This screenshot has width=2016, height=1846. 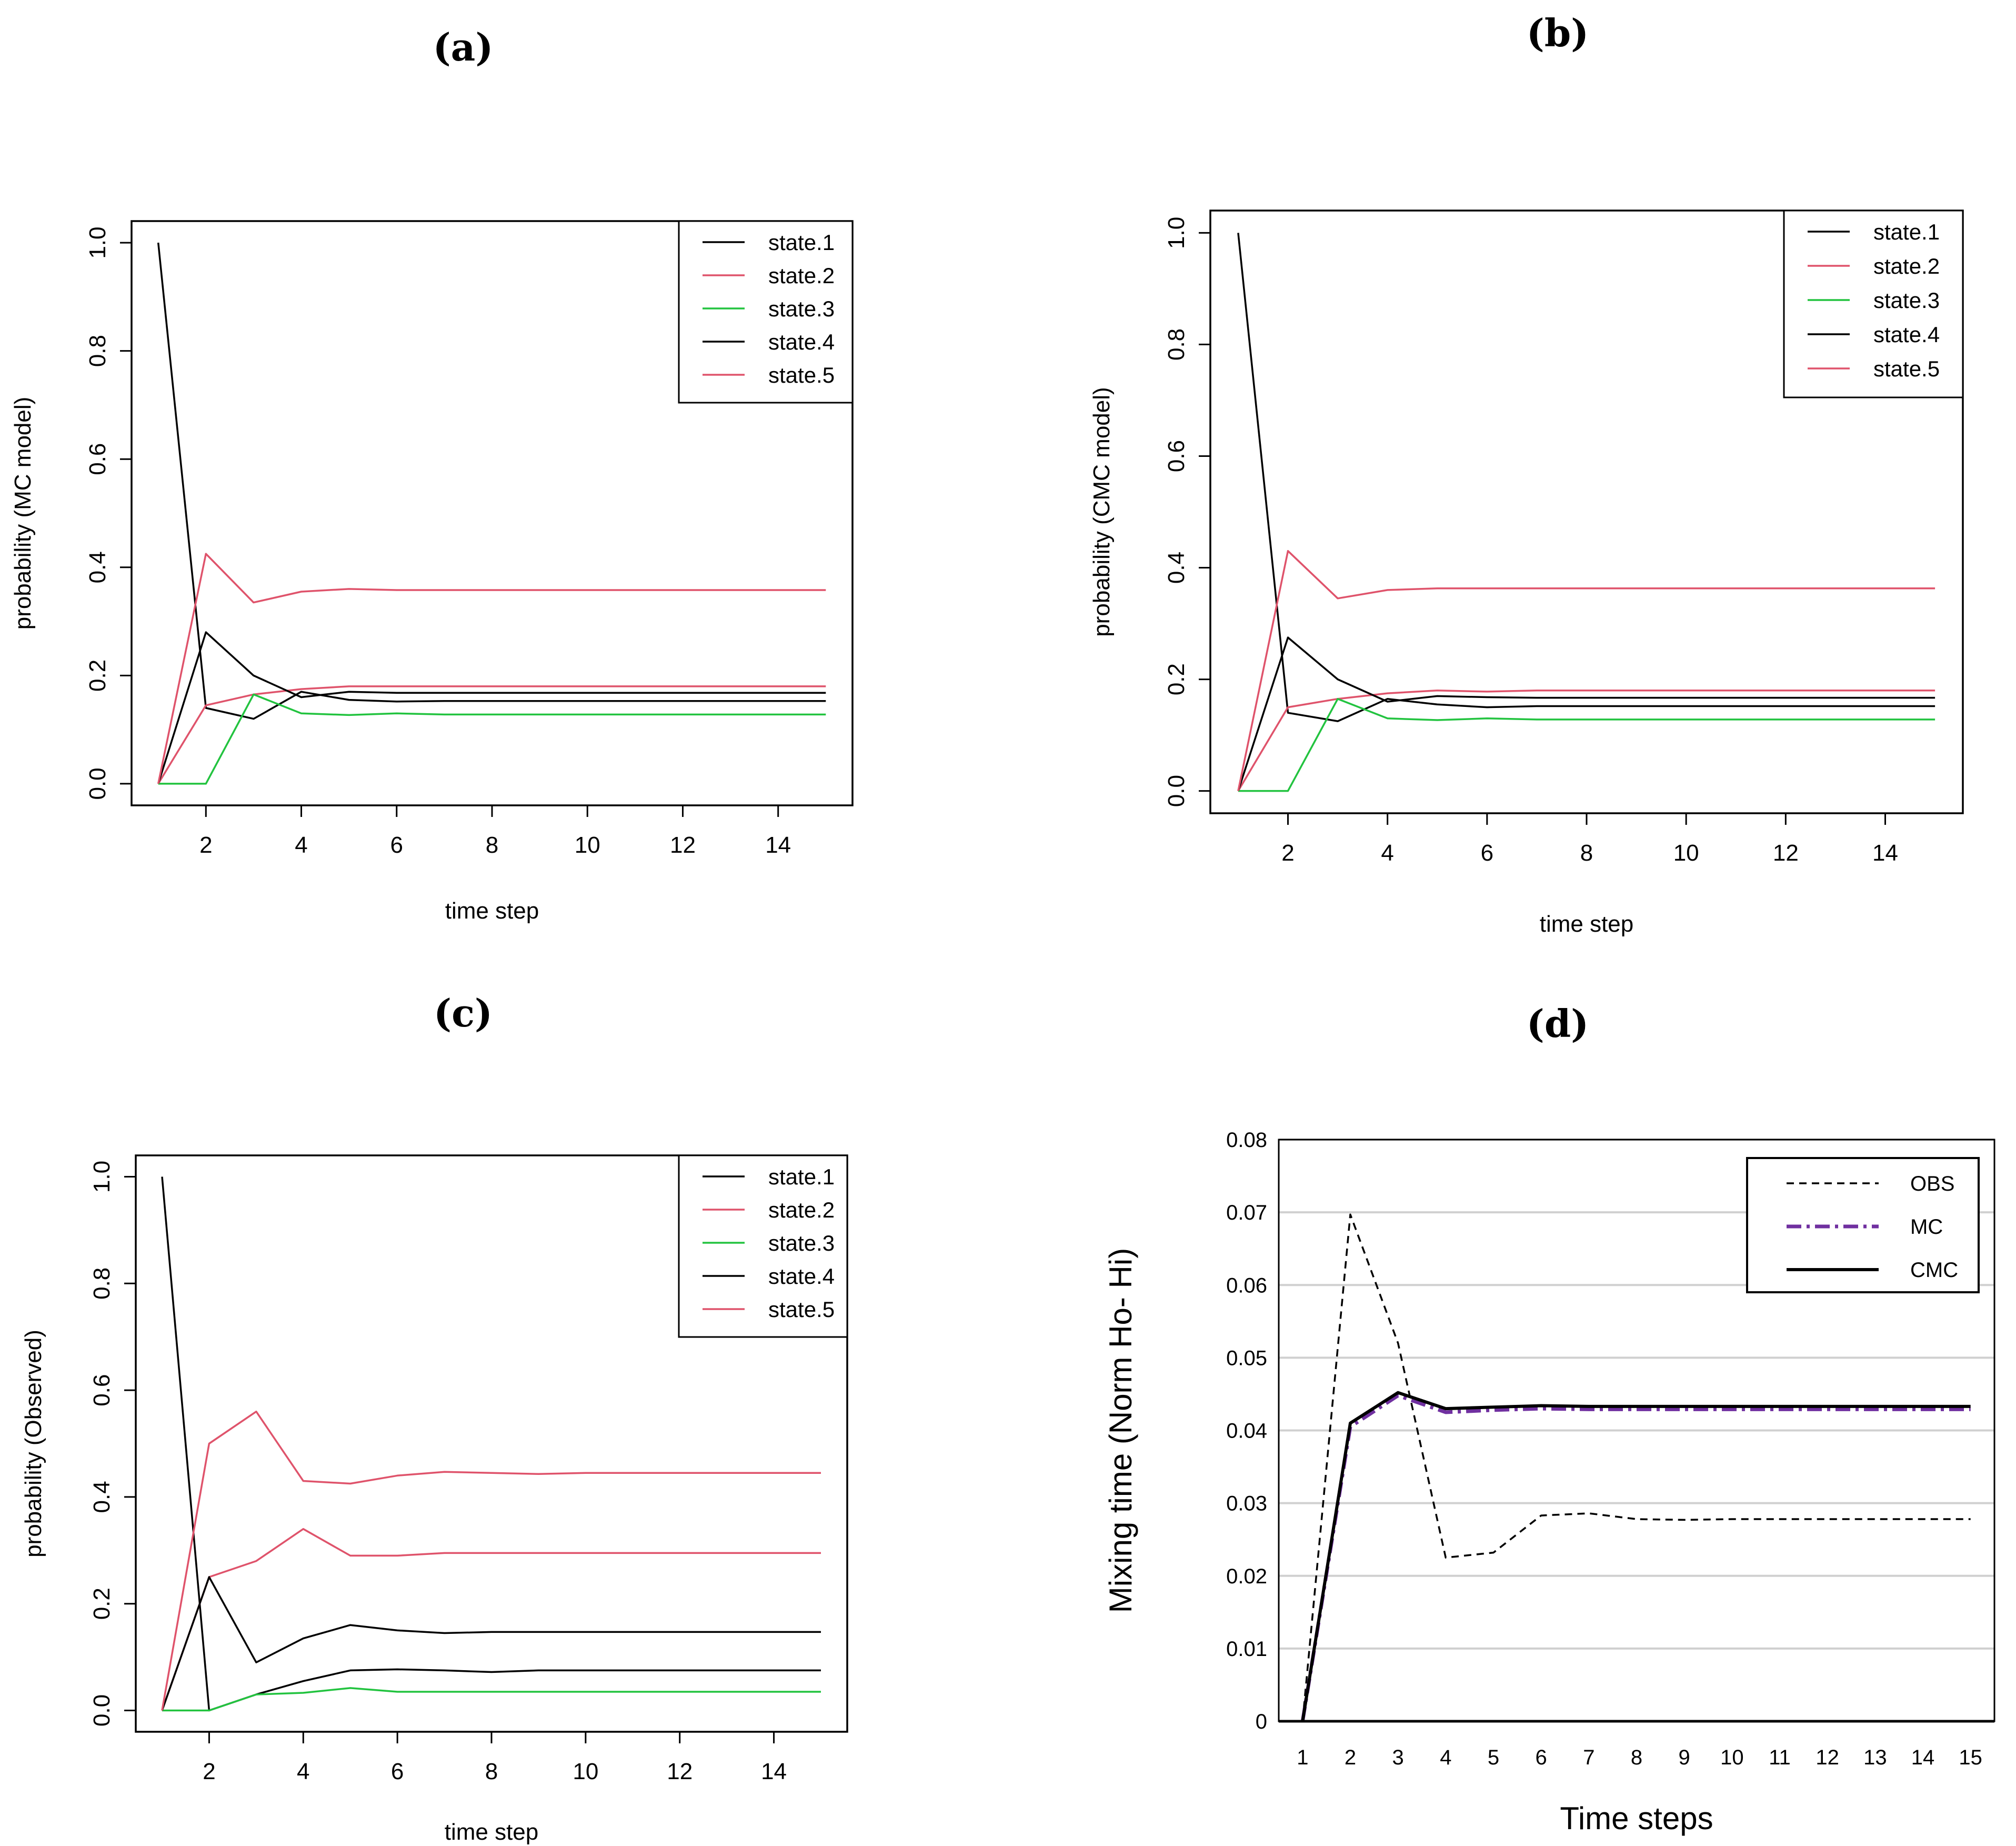 What do you see at coordinates (1398, 1757) in the screenshot?
I see `x-tick-label: 3` at bounding box center [1398, 1757].